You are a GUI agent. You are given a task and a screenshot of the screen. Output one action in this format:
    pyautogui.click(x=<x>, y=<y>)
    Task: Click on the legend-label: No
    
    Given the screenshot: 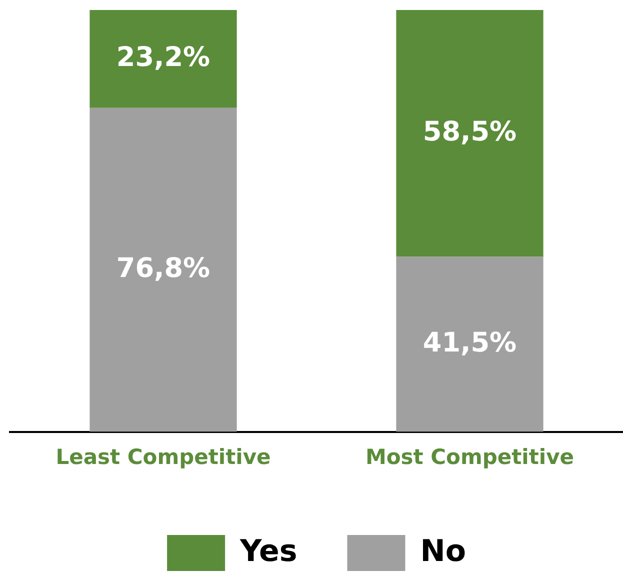 What is the action you would take?
    pyautogui.click(x=443, y=551)
    